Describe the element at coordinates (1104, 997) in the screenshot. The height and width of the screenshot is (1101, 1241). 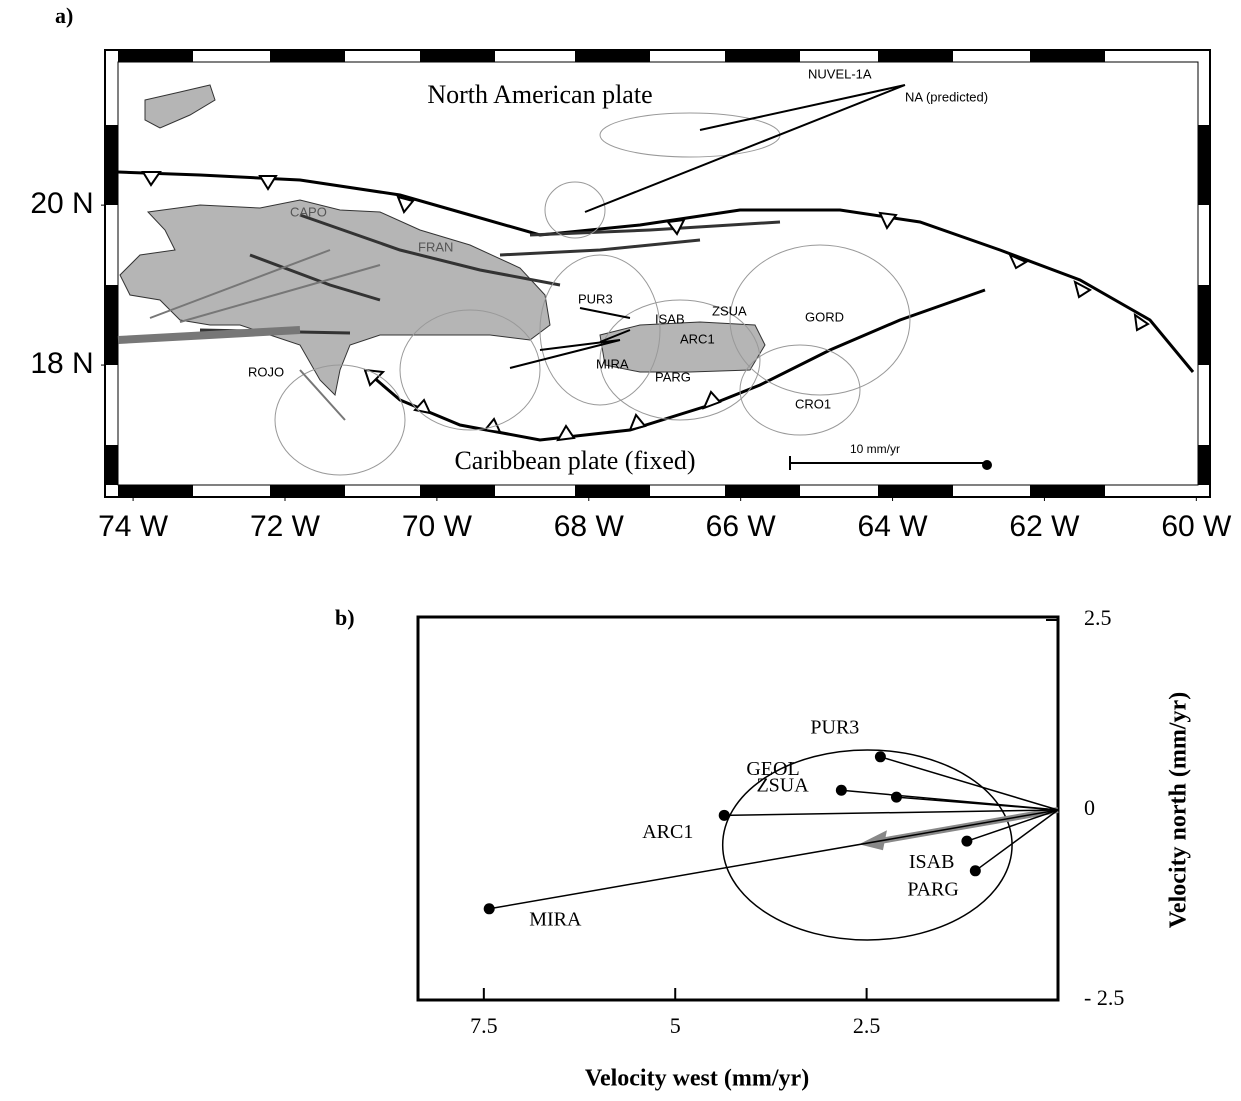
I see `y-tick-label: - 2.5` at that location.